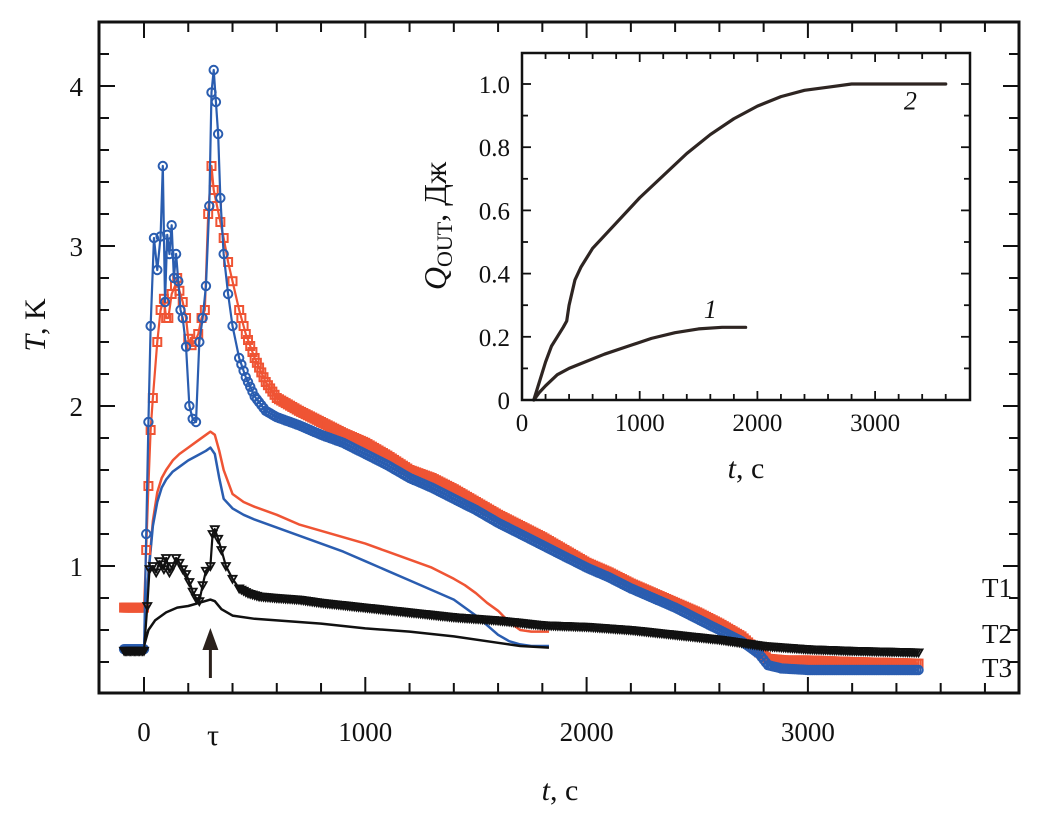  Describe the element at coordinates (213, 735) in the screenshot. I see `tau-label: τ` at that location.